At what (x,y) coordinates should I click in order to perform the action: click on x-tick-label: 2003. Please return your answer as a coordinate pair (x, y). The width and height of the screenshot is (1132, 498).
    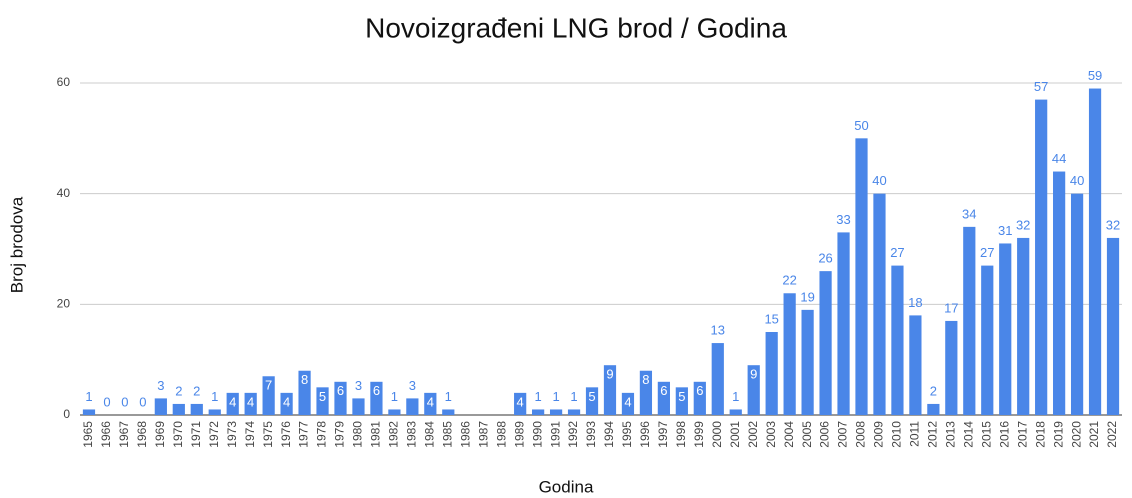
    Looking at the image, I should click on (771, 434).